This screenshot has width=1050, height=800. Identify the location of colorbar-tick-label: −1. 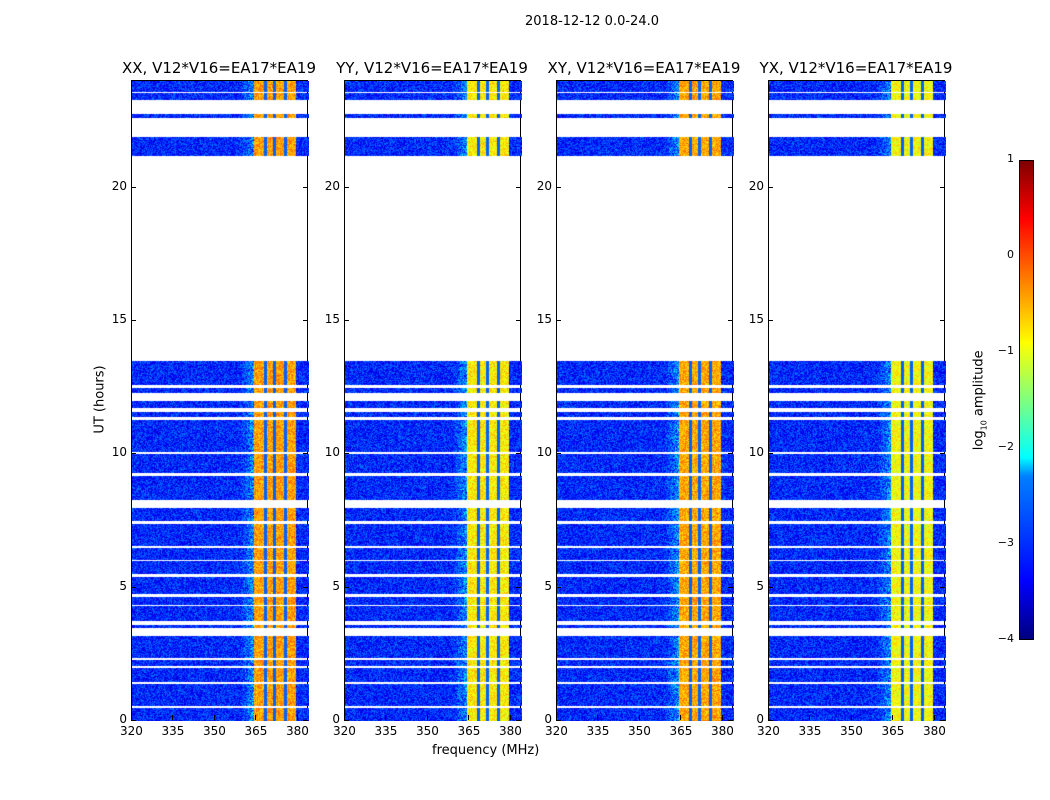
(1005, 350).